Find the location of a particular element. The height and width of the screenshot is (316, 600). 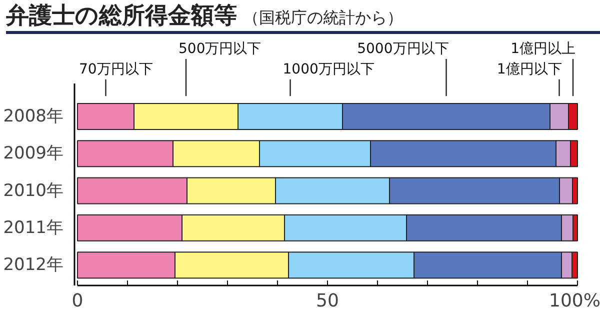

x-tick-label: 100% is located at coordinates (574, 301).